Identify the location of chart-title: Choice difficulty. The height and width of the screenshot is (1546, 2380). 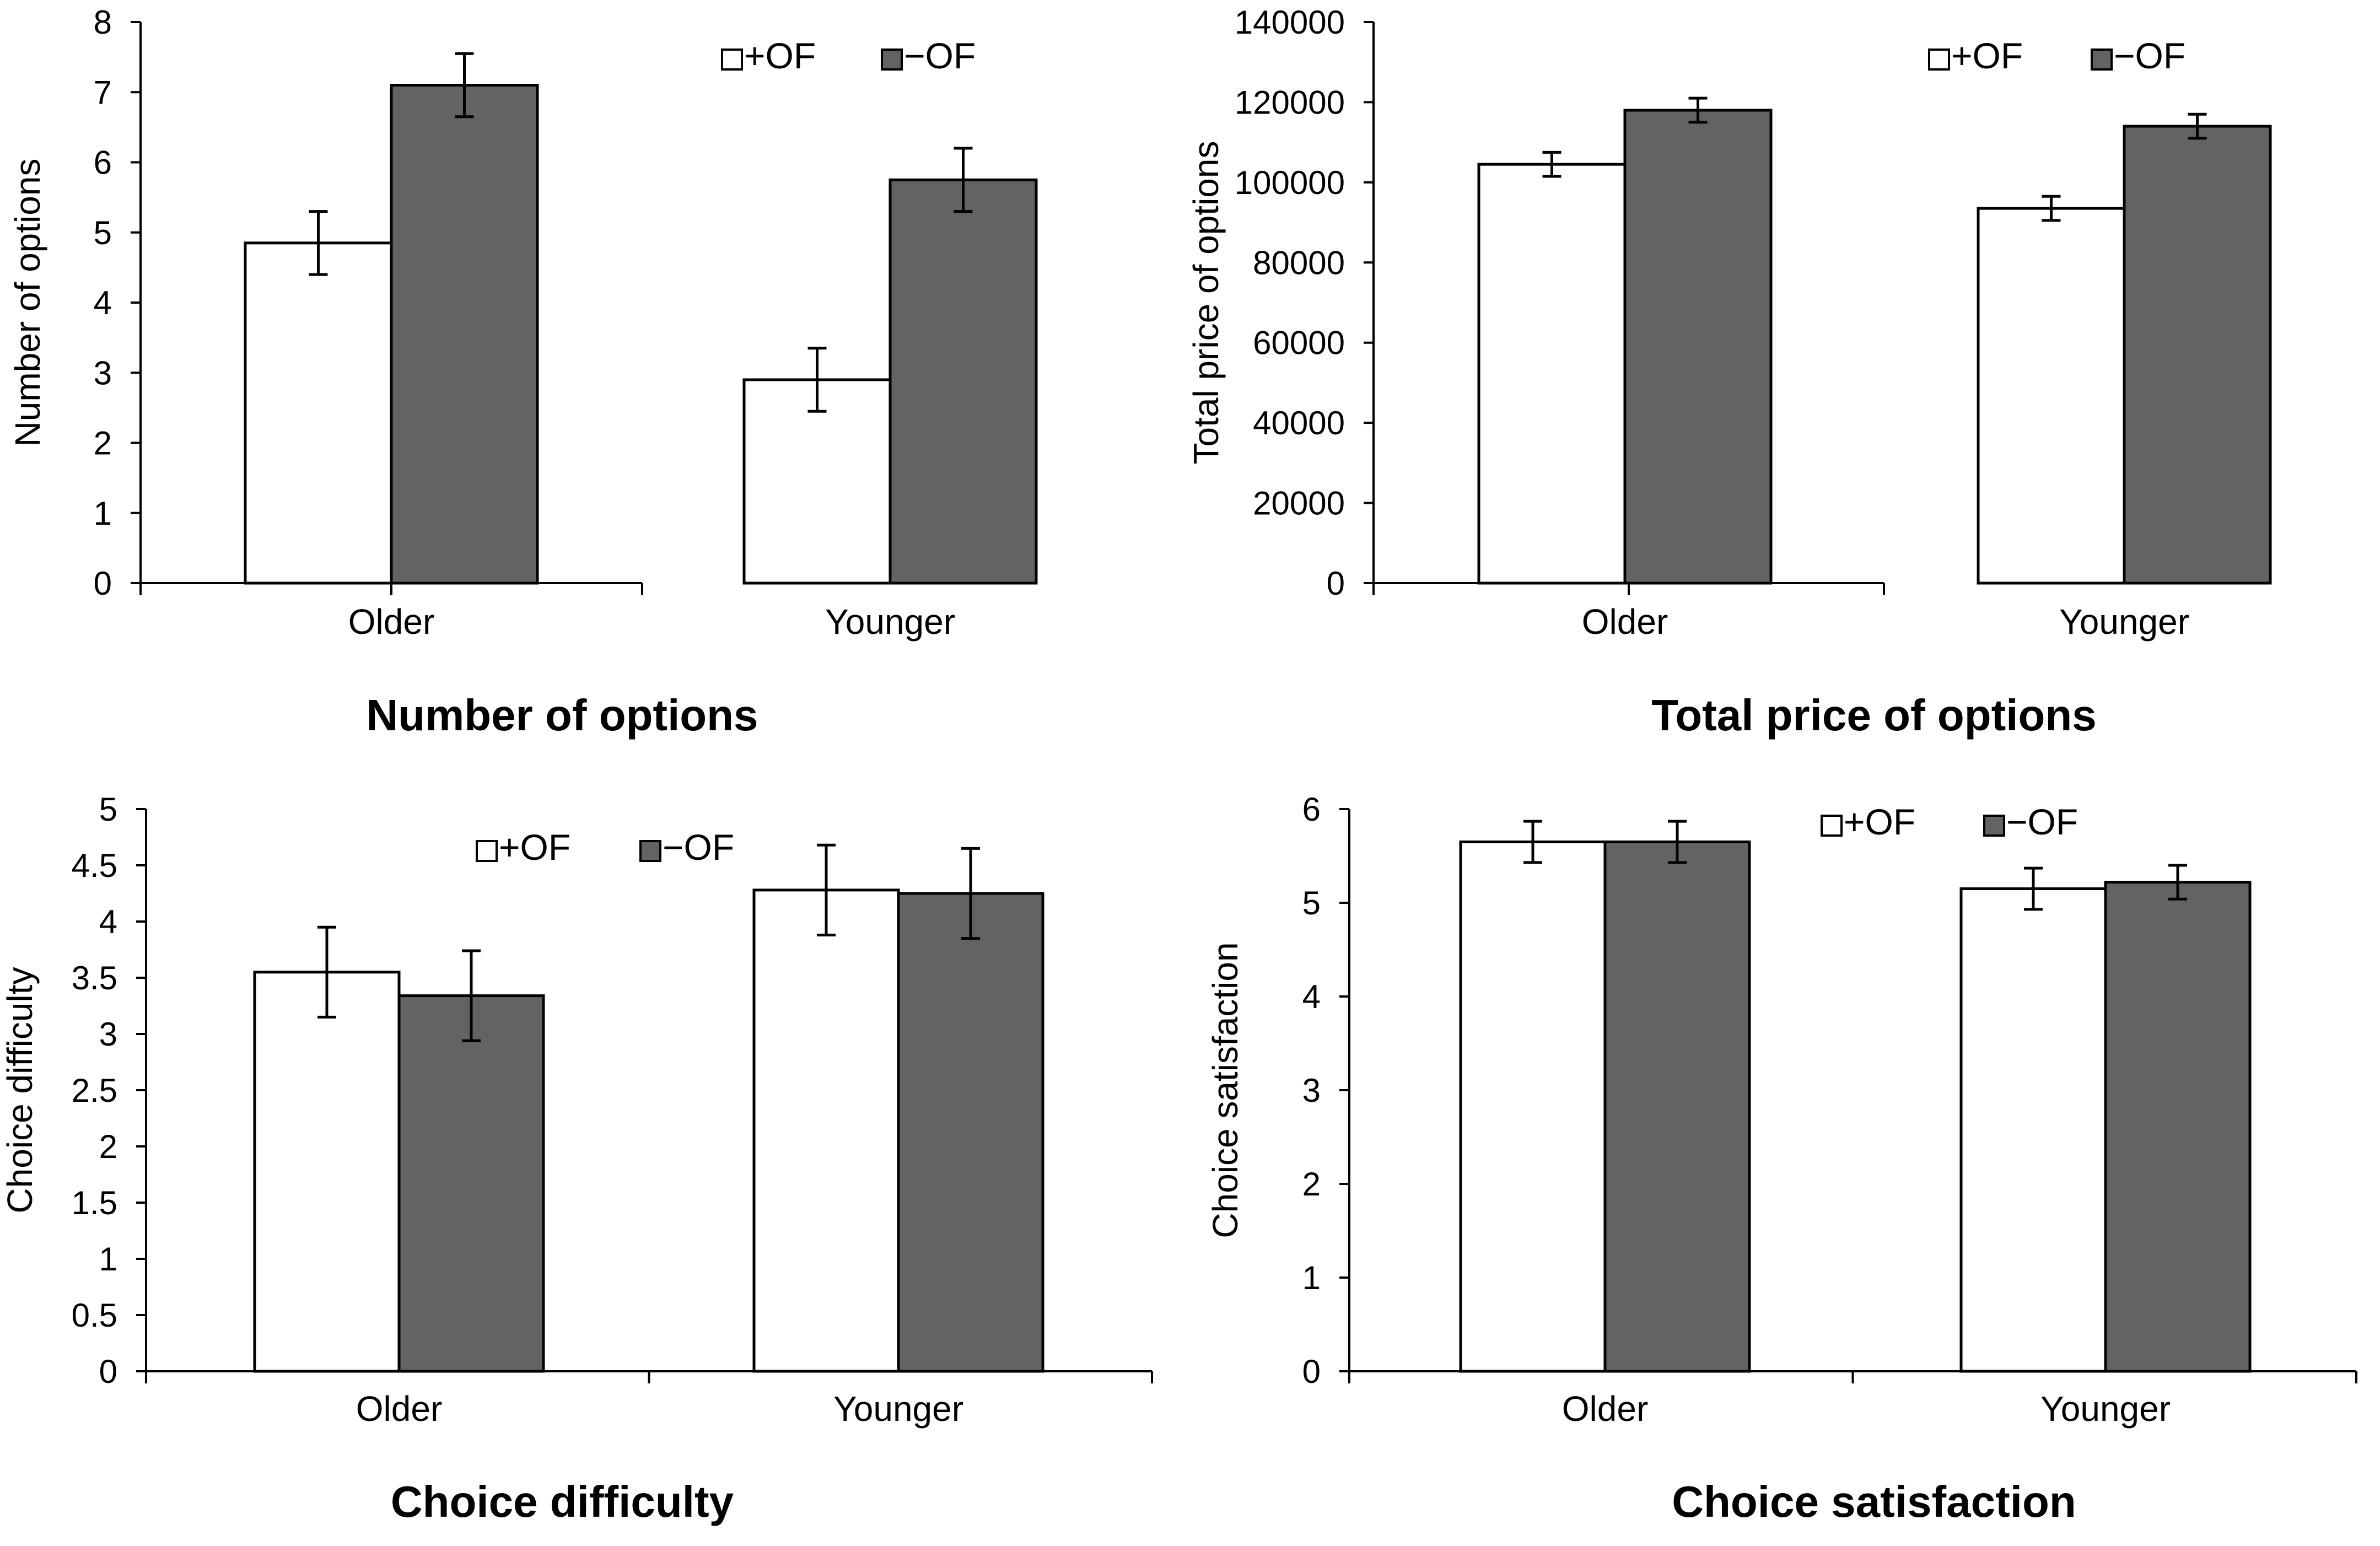
(562, 1501).